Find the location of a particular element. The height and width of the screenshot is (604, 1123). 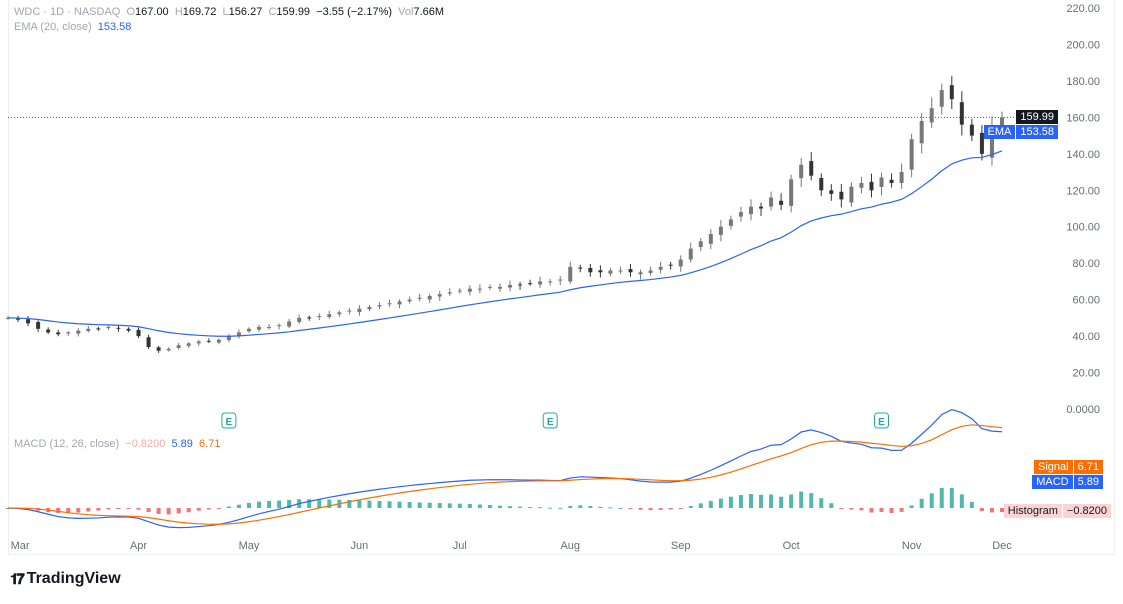

macd-legend: MACD (12, 26, close) −0.8200 5.89 6.71 is located at coordinates (117, 444).